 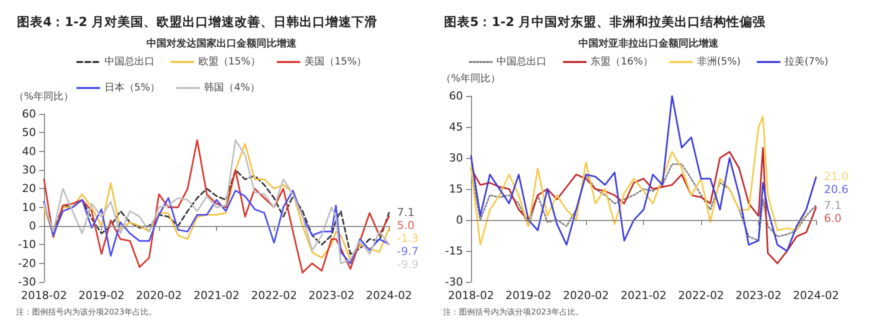 What do you see at coordinates (222, 44) in the screenshot?
I see `chart-subtitle: 中国对发达国家出口金额同比增速` at bounding box center [222, 44].